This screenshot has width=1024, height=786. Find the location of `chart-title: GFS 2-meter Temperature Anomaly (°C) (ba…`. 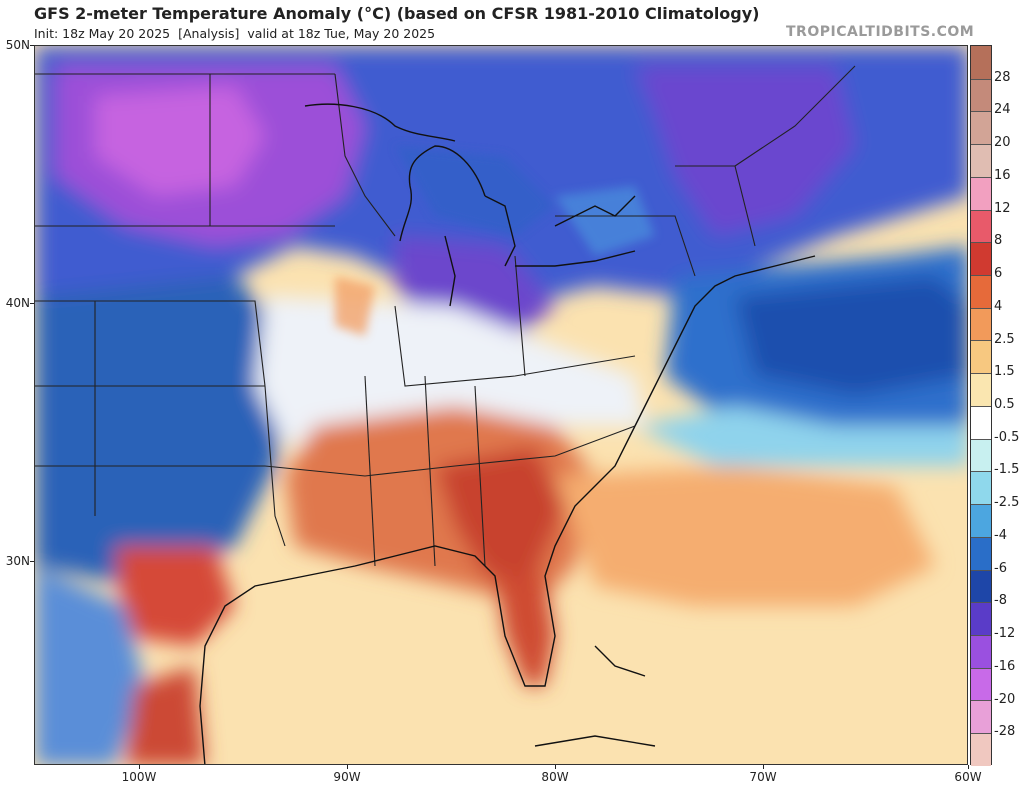

chart-title: GFS 2-meter Temperature Anomaly (°C) (ba… is located at coordinates (397, 13).